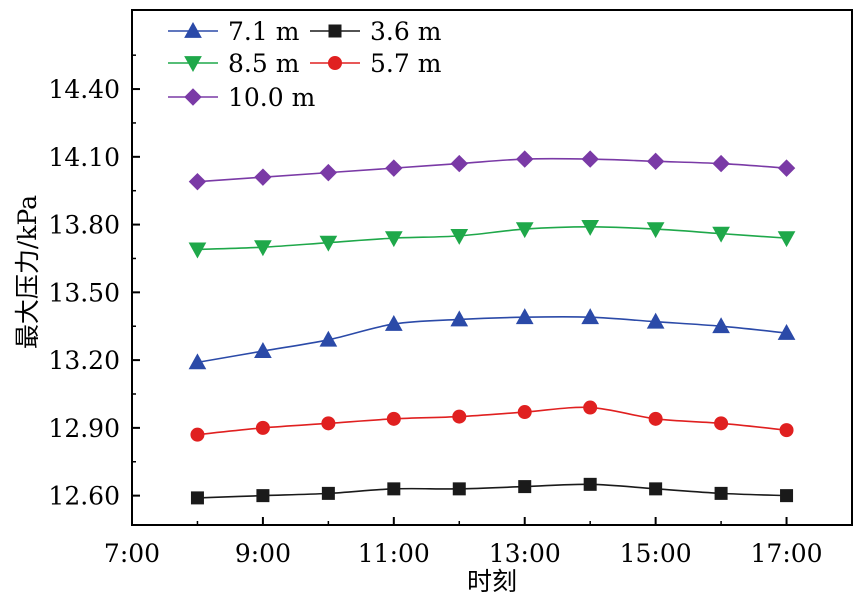 This screenshot has height=599, width=854. I want to click on legend: 7.1 m 3.6 m 8.5 m 5.7 m 10.0 m, so click(305, 64).